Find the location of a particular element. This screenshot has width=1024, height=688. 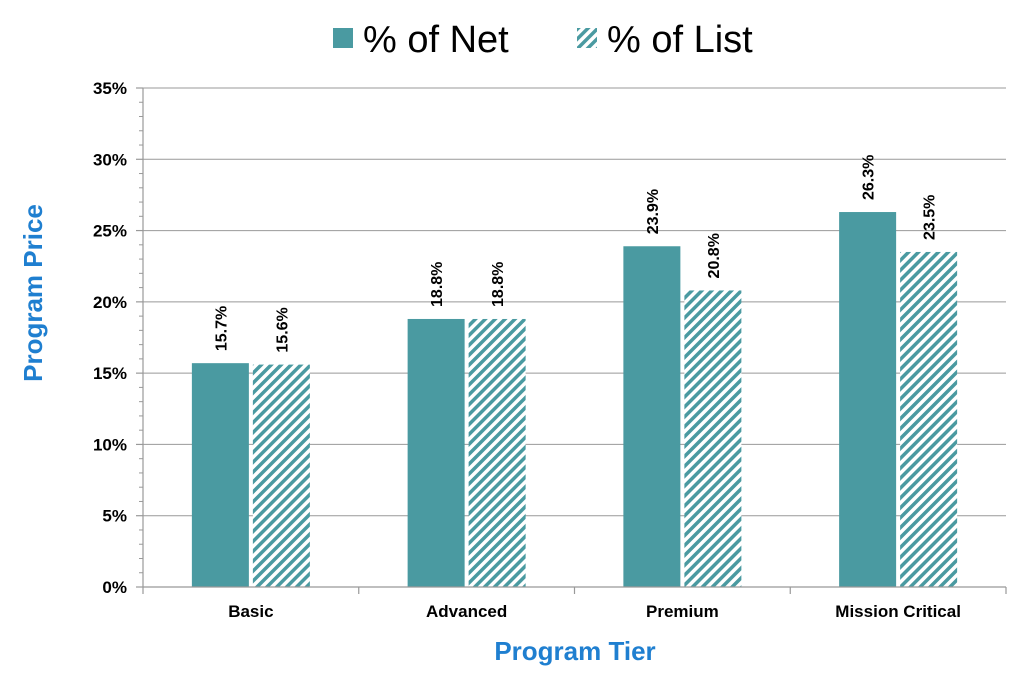

y-tick-label: 10% is located at coordinates (110, 444).